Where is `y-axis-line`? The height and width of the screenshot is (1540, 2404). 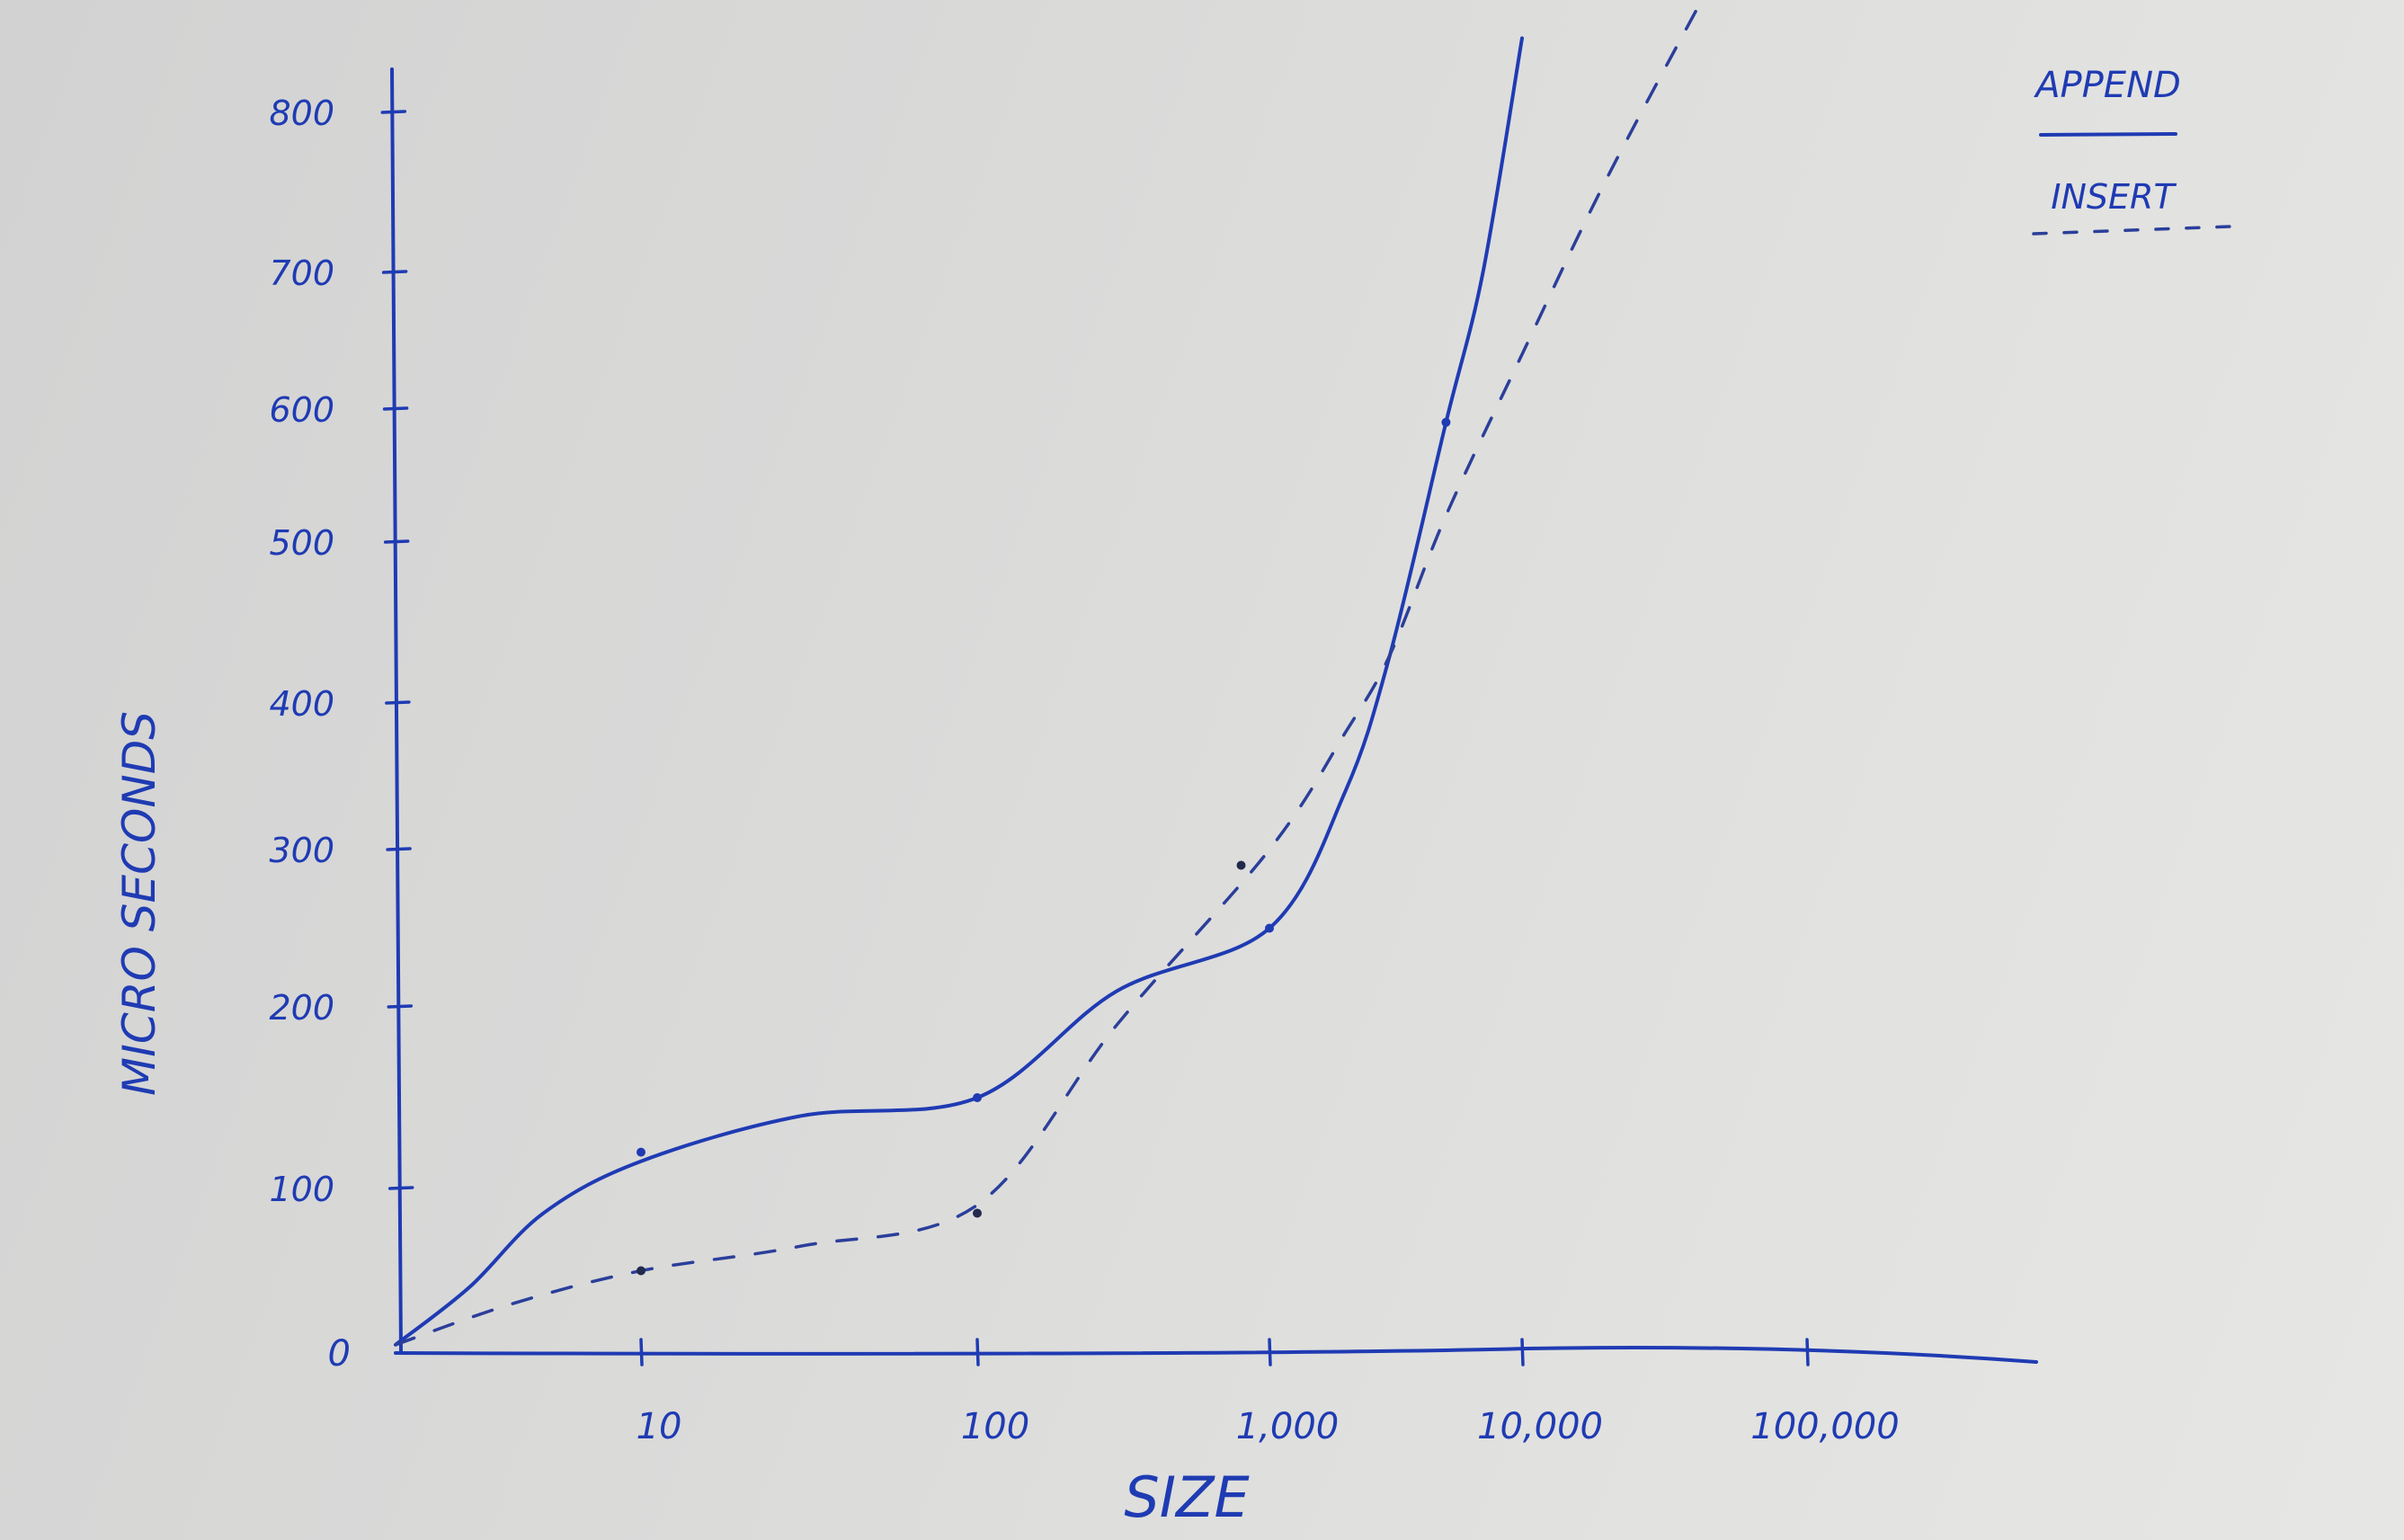 y-axis-line is located at coordinates (396, 711).